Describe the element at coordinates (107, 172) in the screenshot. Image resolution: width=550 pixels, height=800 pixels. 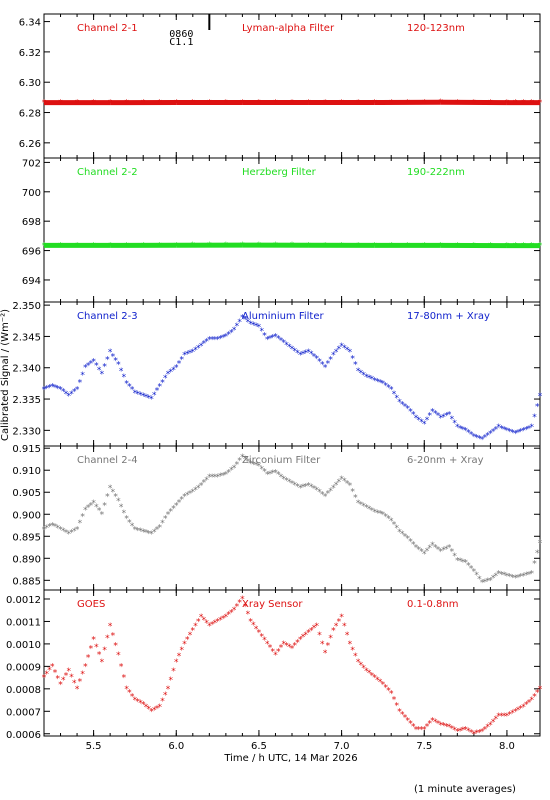
I see `panel-channel-label: Channel 2-2` at that location.